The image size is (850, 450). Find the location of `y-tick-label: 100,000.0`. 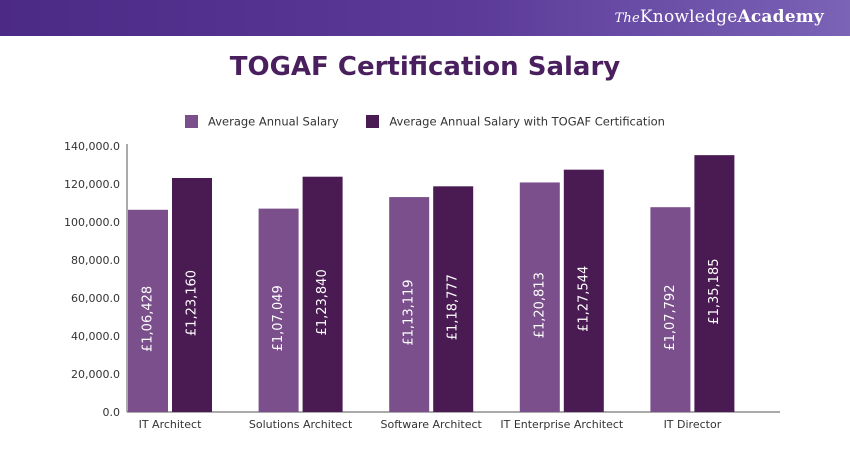

y-tick-label: 100,000.0 is located at coordinates (92, 222).